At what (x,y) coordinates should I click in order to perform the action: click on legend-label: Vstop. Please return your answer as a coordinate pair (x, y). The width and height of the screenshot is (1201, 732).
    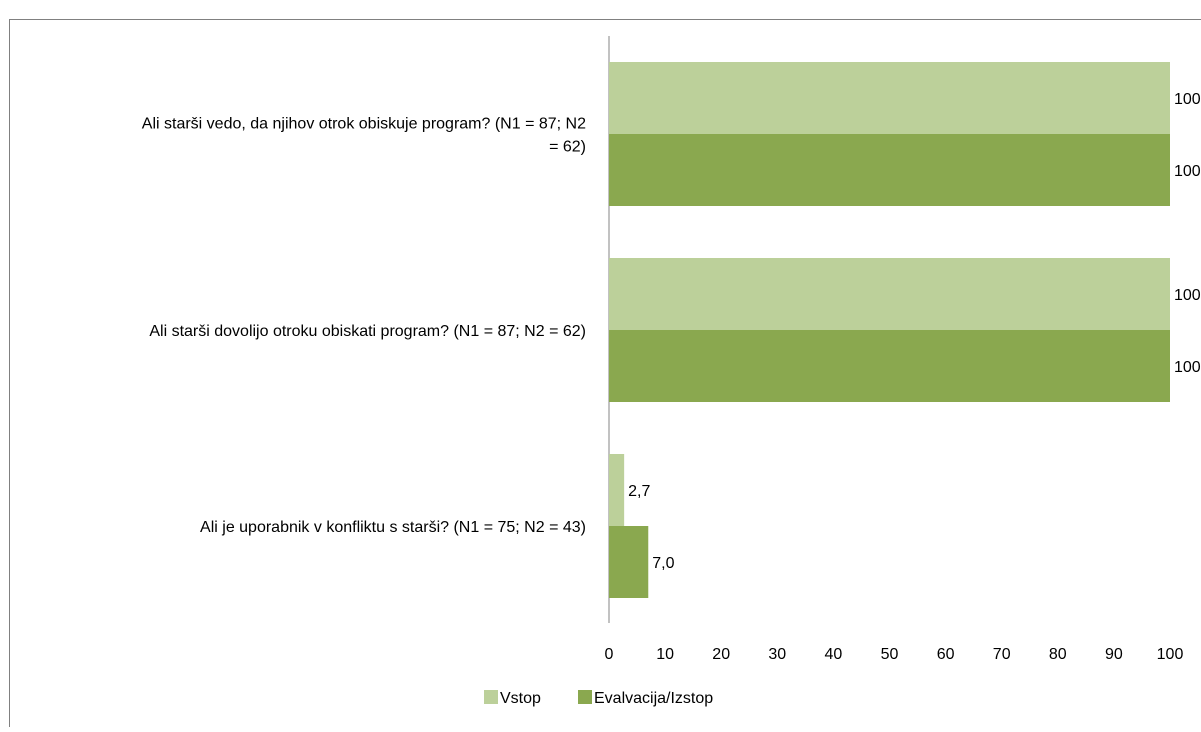
    Looking at the image, I should click on (520, 698).